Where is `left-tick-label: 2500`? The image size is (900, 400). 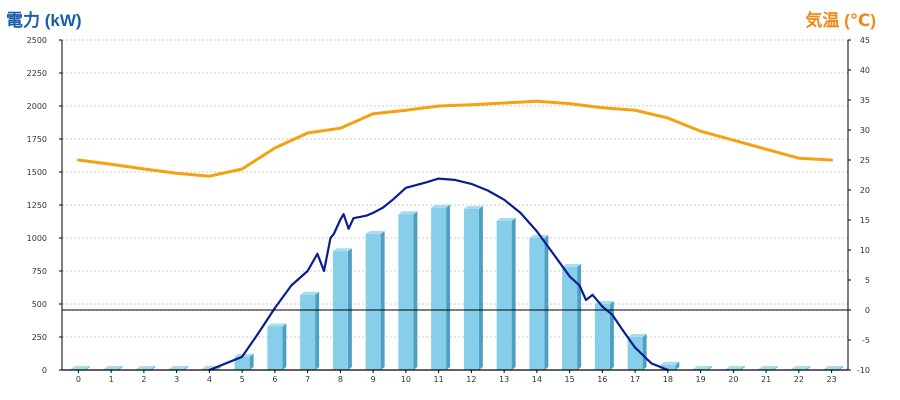 left-tick-label: 2500 is located at coordinates (37, 40).